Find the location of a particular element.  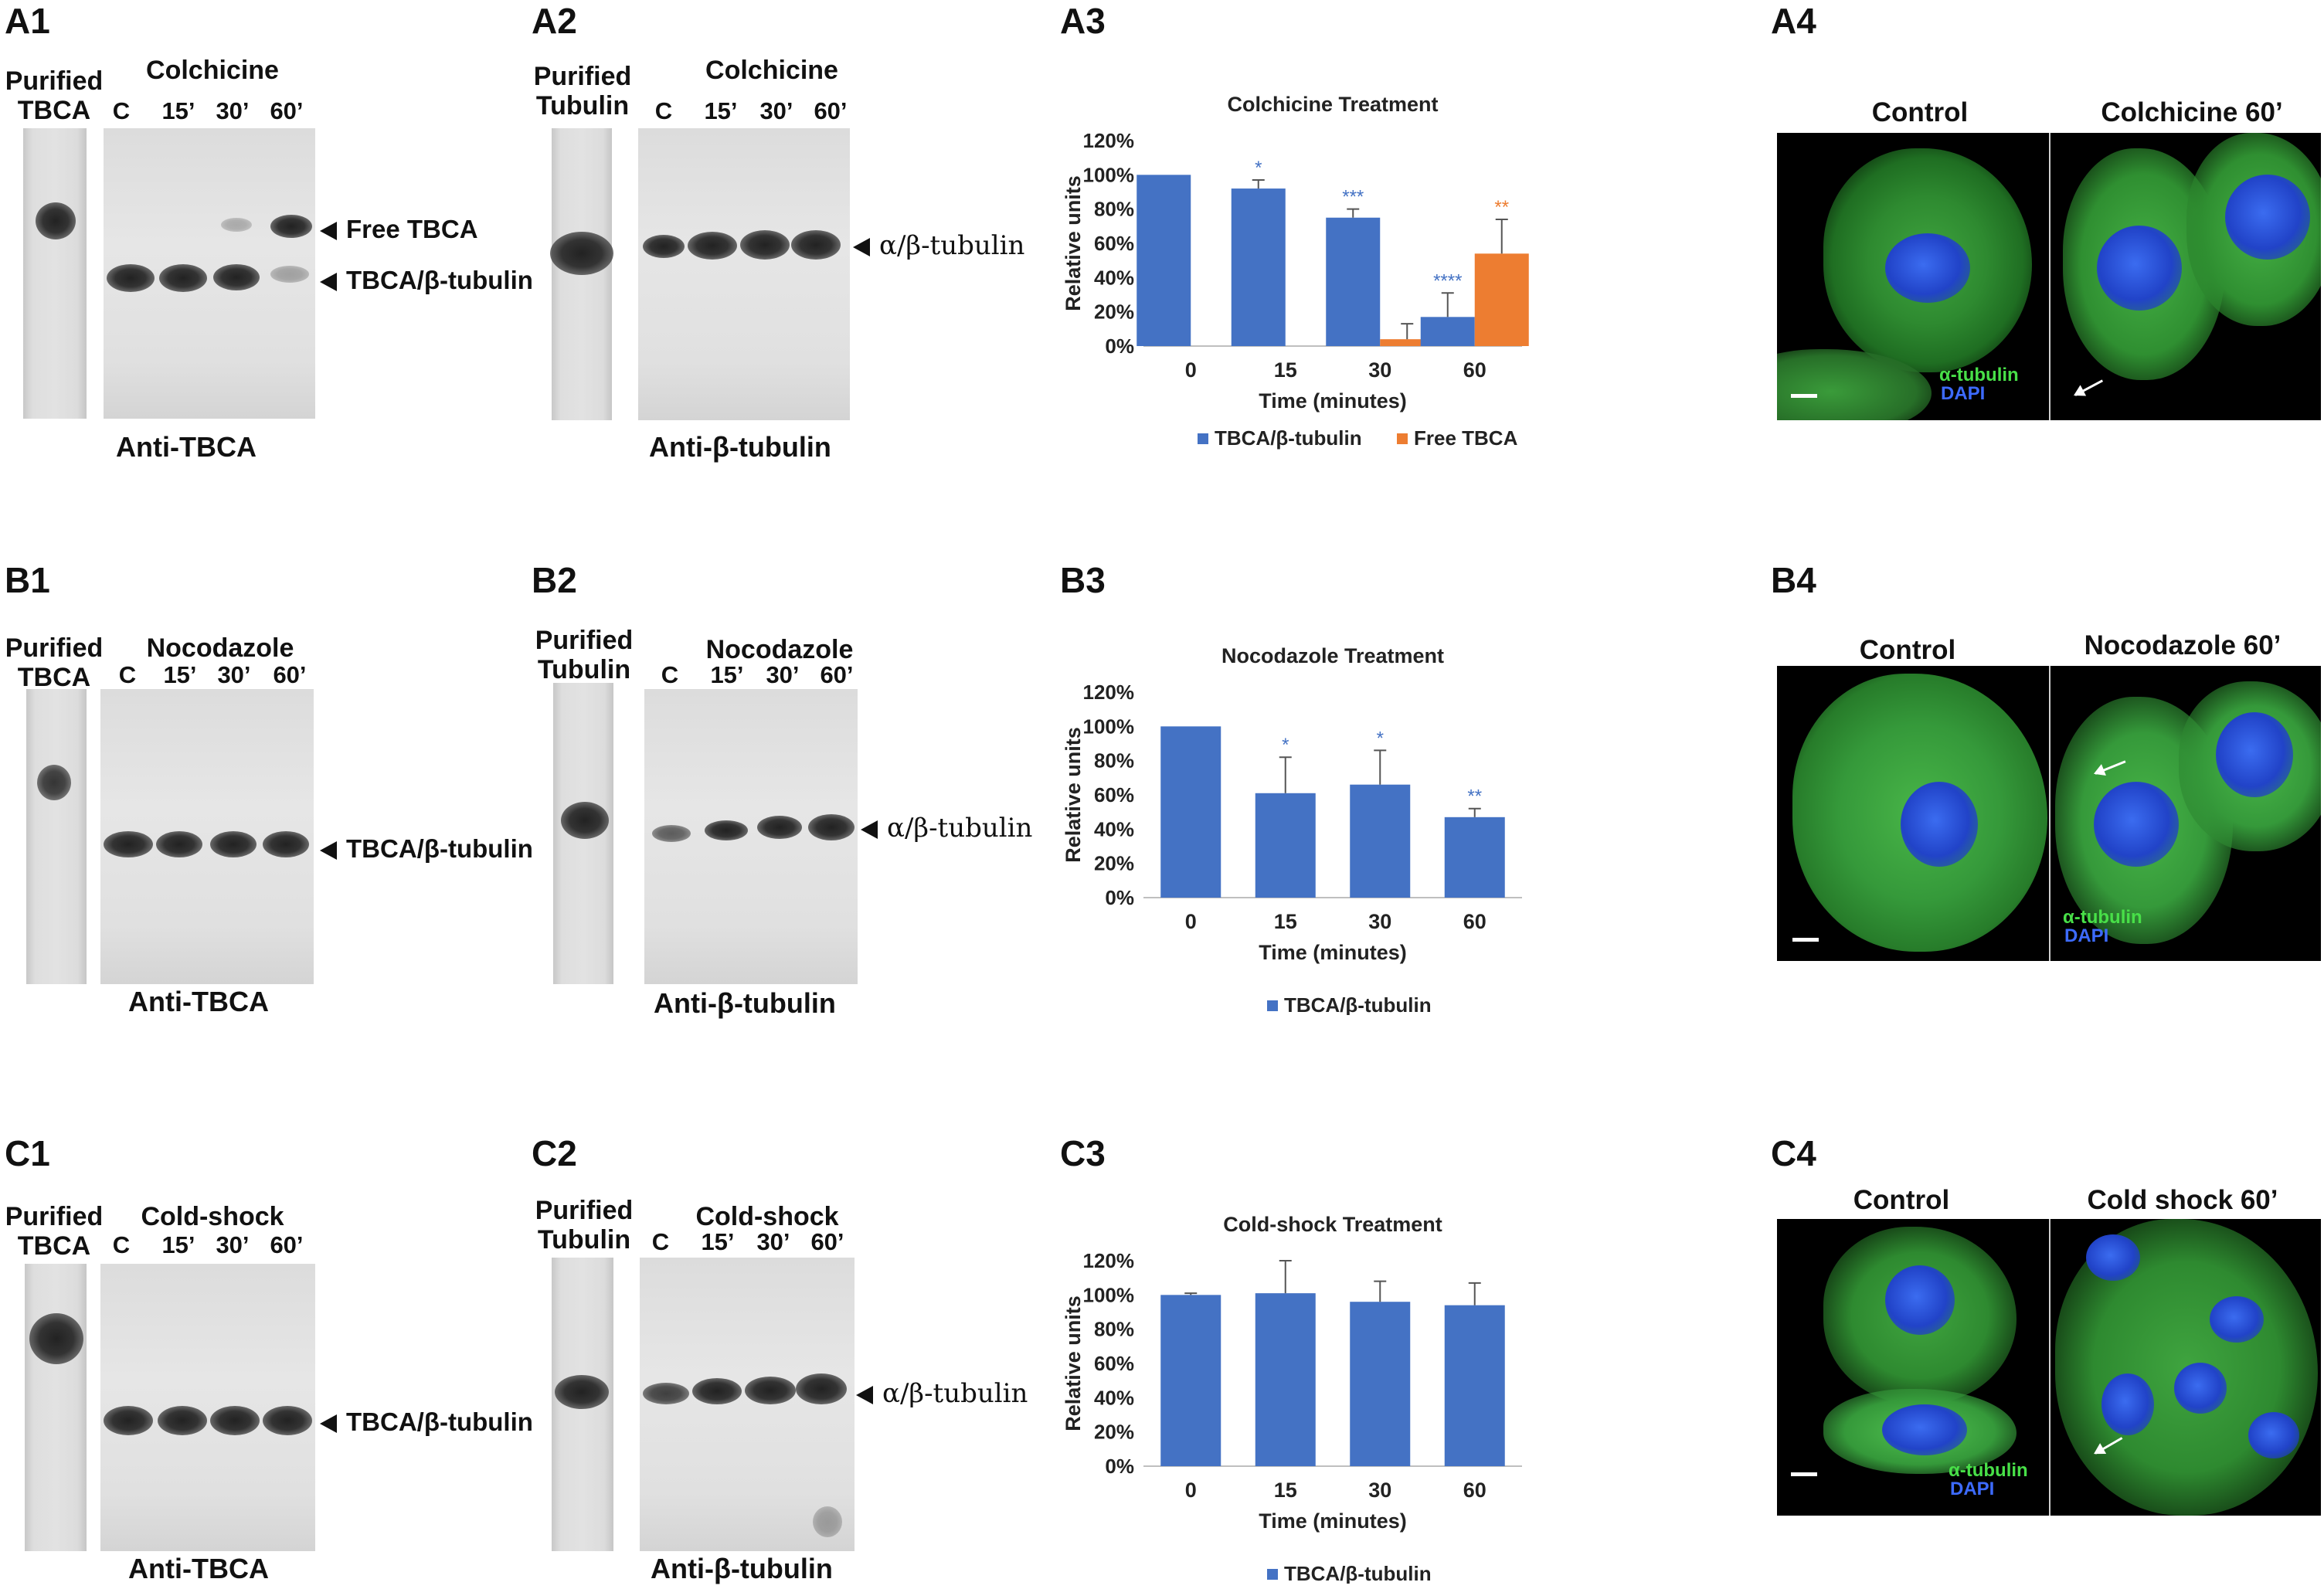

treatment-title: Colchicine is located at coordinates (771, 70).